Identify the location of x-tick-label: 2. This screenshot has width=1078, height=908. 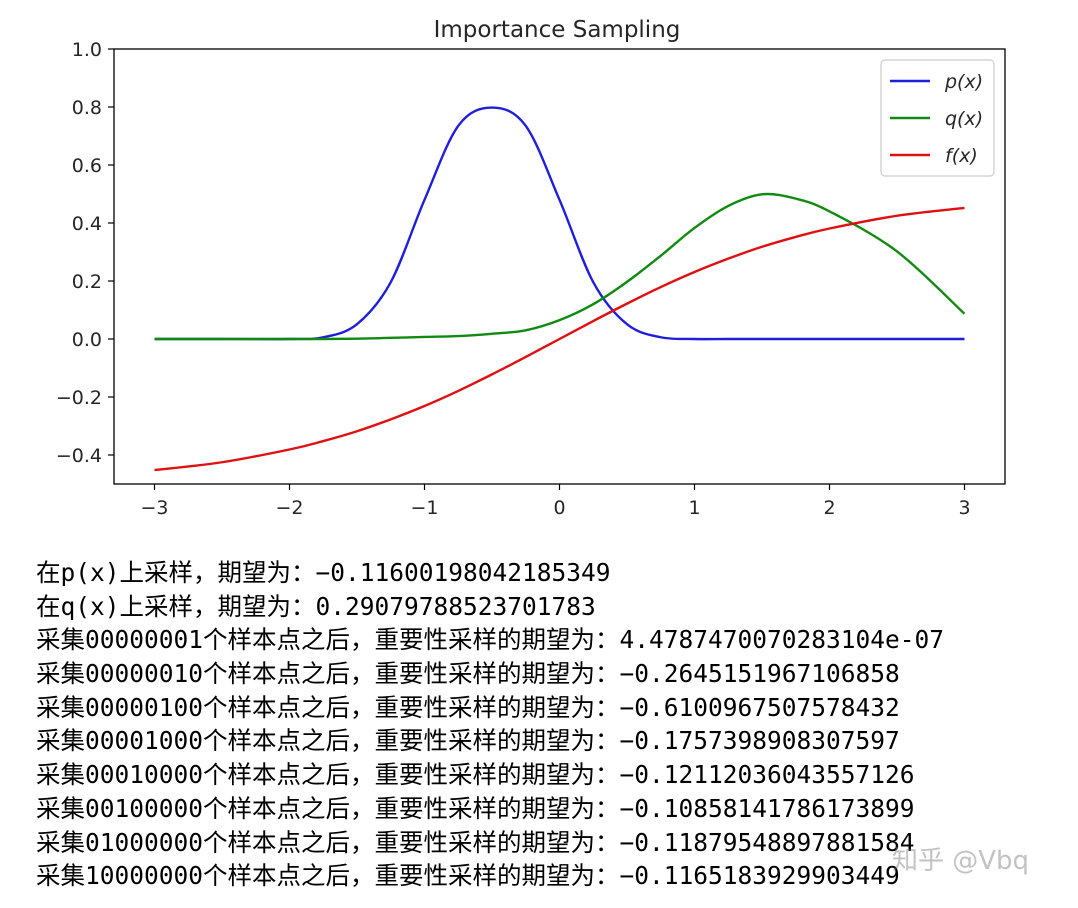
(829, 508).